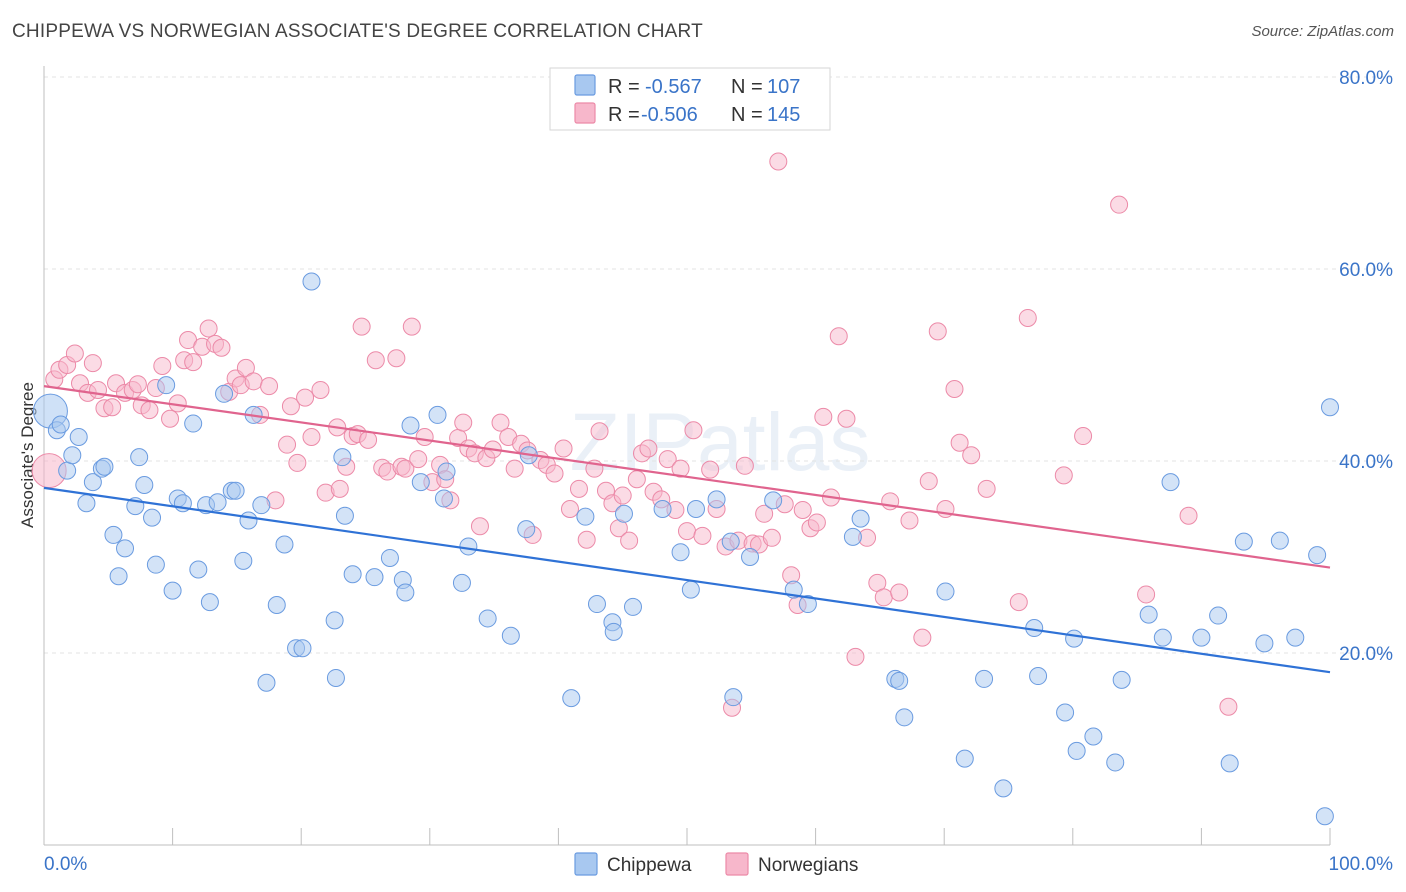 The width and height of the screenshot is (1406, 892). Describe the element at coordinates (1366, 654) in the screenshot. I see `y-tick-label: 20.0%` at that location.